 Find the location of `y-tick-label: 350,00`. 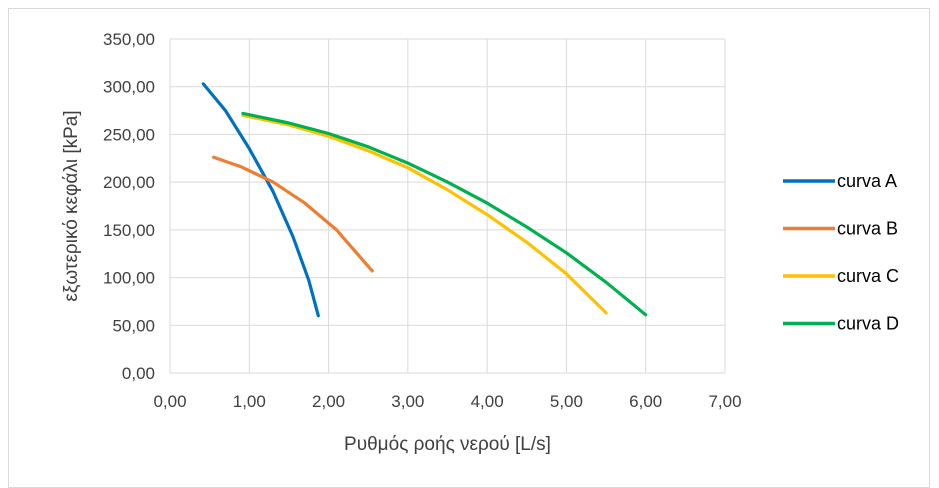

y-tick-label: 350,00 is located at coordinates (129, 39).